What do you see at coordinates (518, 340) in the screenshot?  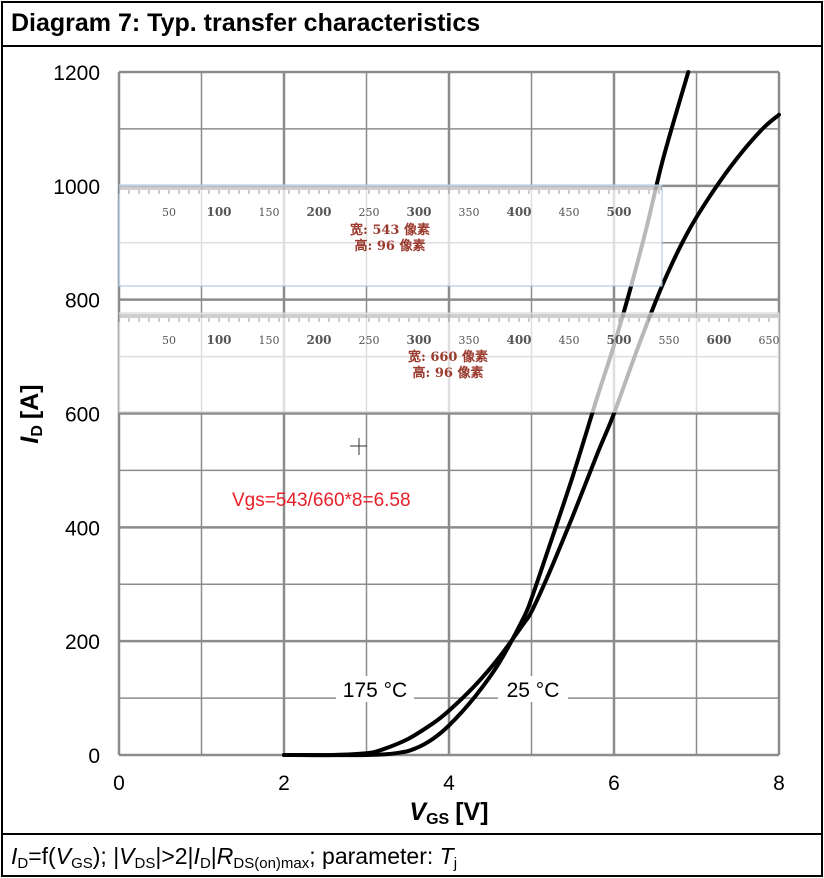 I see `ruler2-label: 400` at bounding box center [518, 340].